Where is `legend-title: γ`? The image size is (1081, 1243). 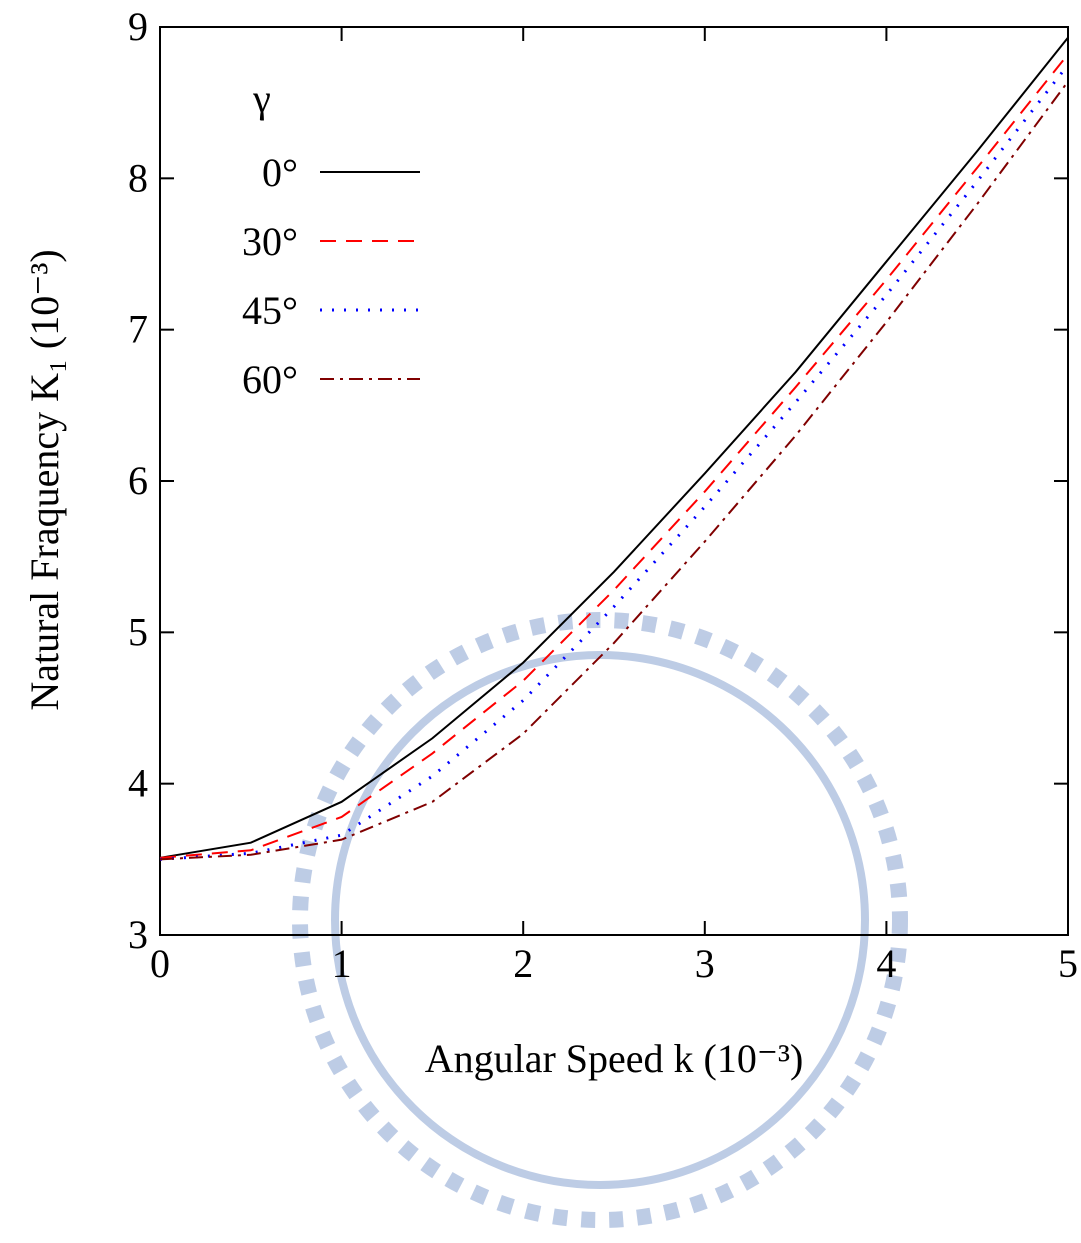
legend-title: γ is located at coordinates (261, 98).